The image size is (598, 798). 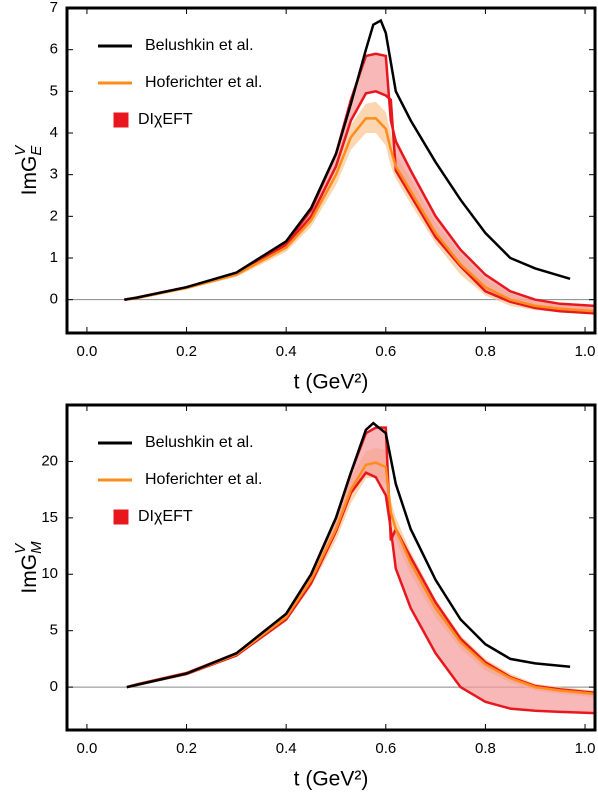 I want to click on y-tick-label: 7, so click(x=54, y=8).